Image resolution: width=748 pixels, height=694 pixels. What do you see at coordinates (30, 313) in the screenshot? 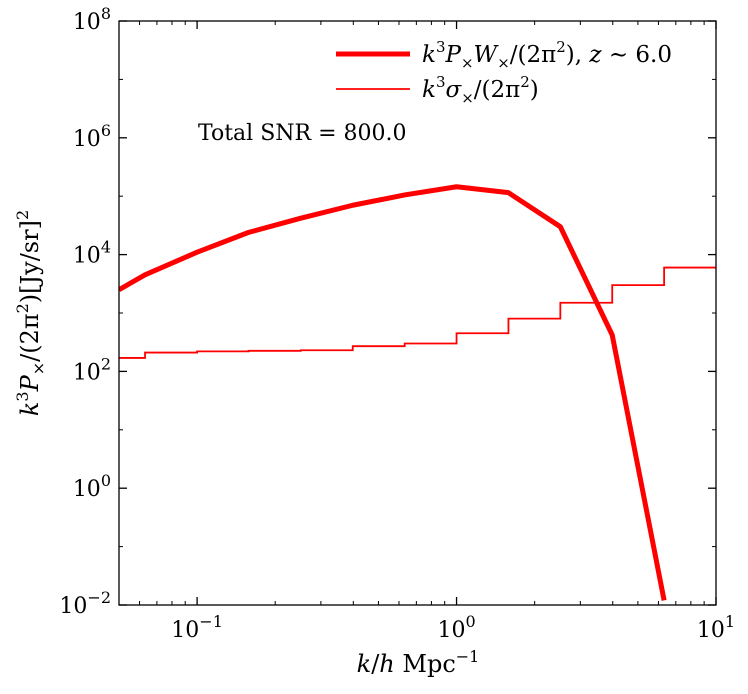
I see `y-axis-label: k3P×/(2π2)[Jy/sr]2` at bounding box center [30, 313].